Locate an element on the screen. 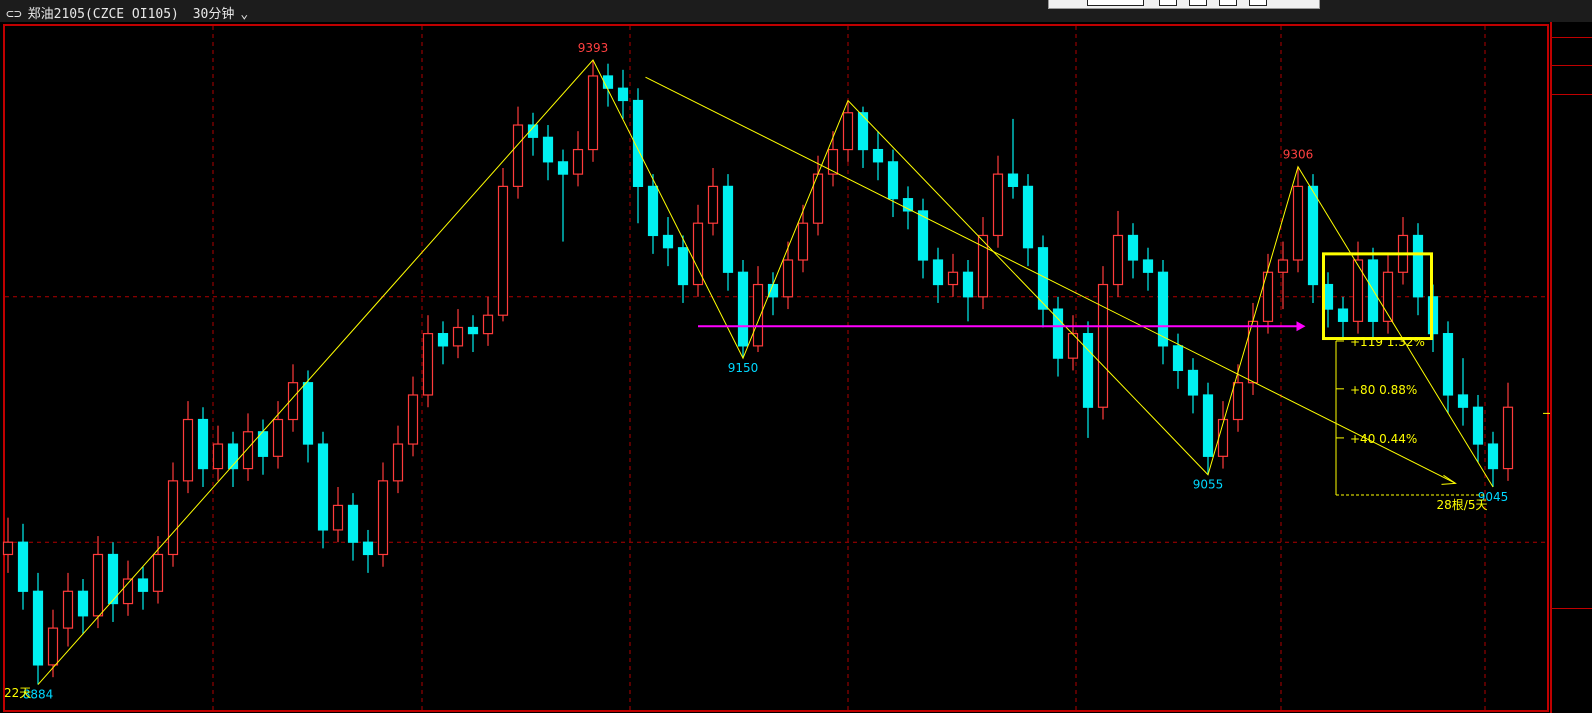 This screenshot has width=1592, height=713. highlight-box is located at coordinates (1377, 296).